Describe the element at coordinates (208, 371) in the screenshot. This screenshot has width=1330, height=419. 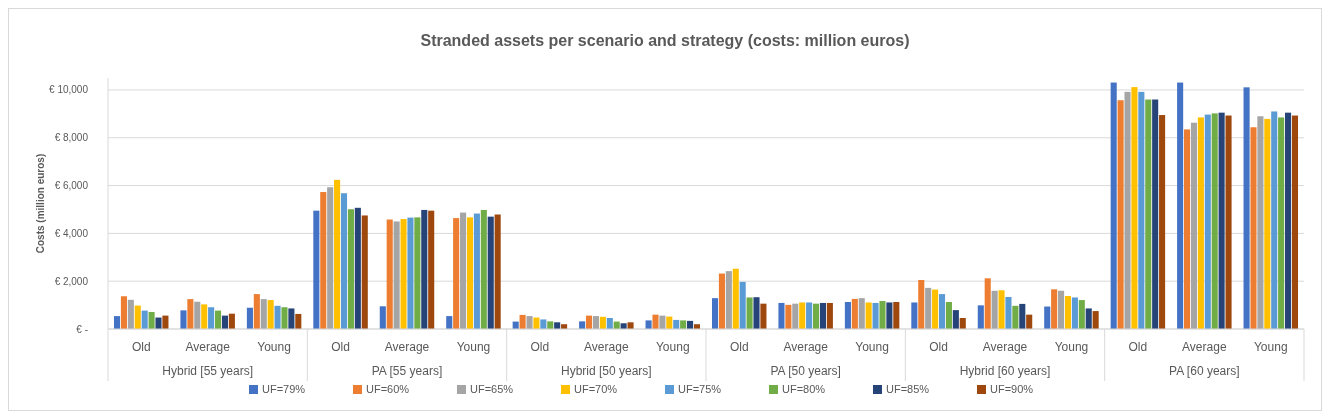
I see `text: Hybrid [55 years]` at that location.